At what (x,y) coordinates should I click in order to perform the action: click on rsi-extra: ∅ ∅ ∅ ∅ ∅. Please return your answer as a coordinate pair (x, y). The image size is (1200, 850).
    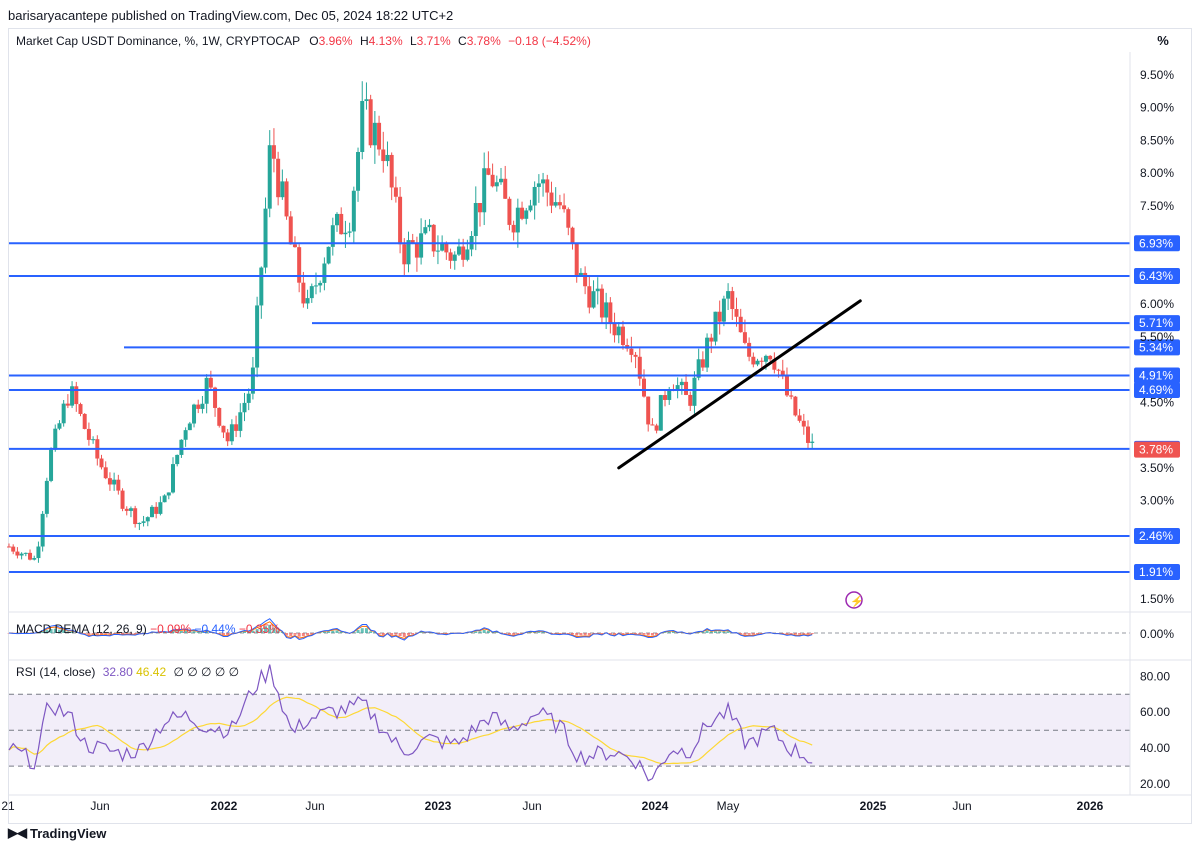
    Looking at the image, I should click on (206, 672).